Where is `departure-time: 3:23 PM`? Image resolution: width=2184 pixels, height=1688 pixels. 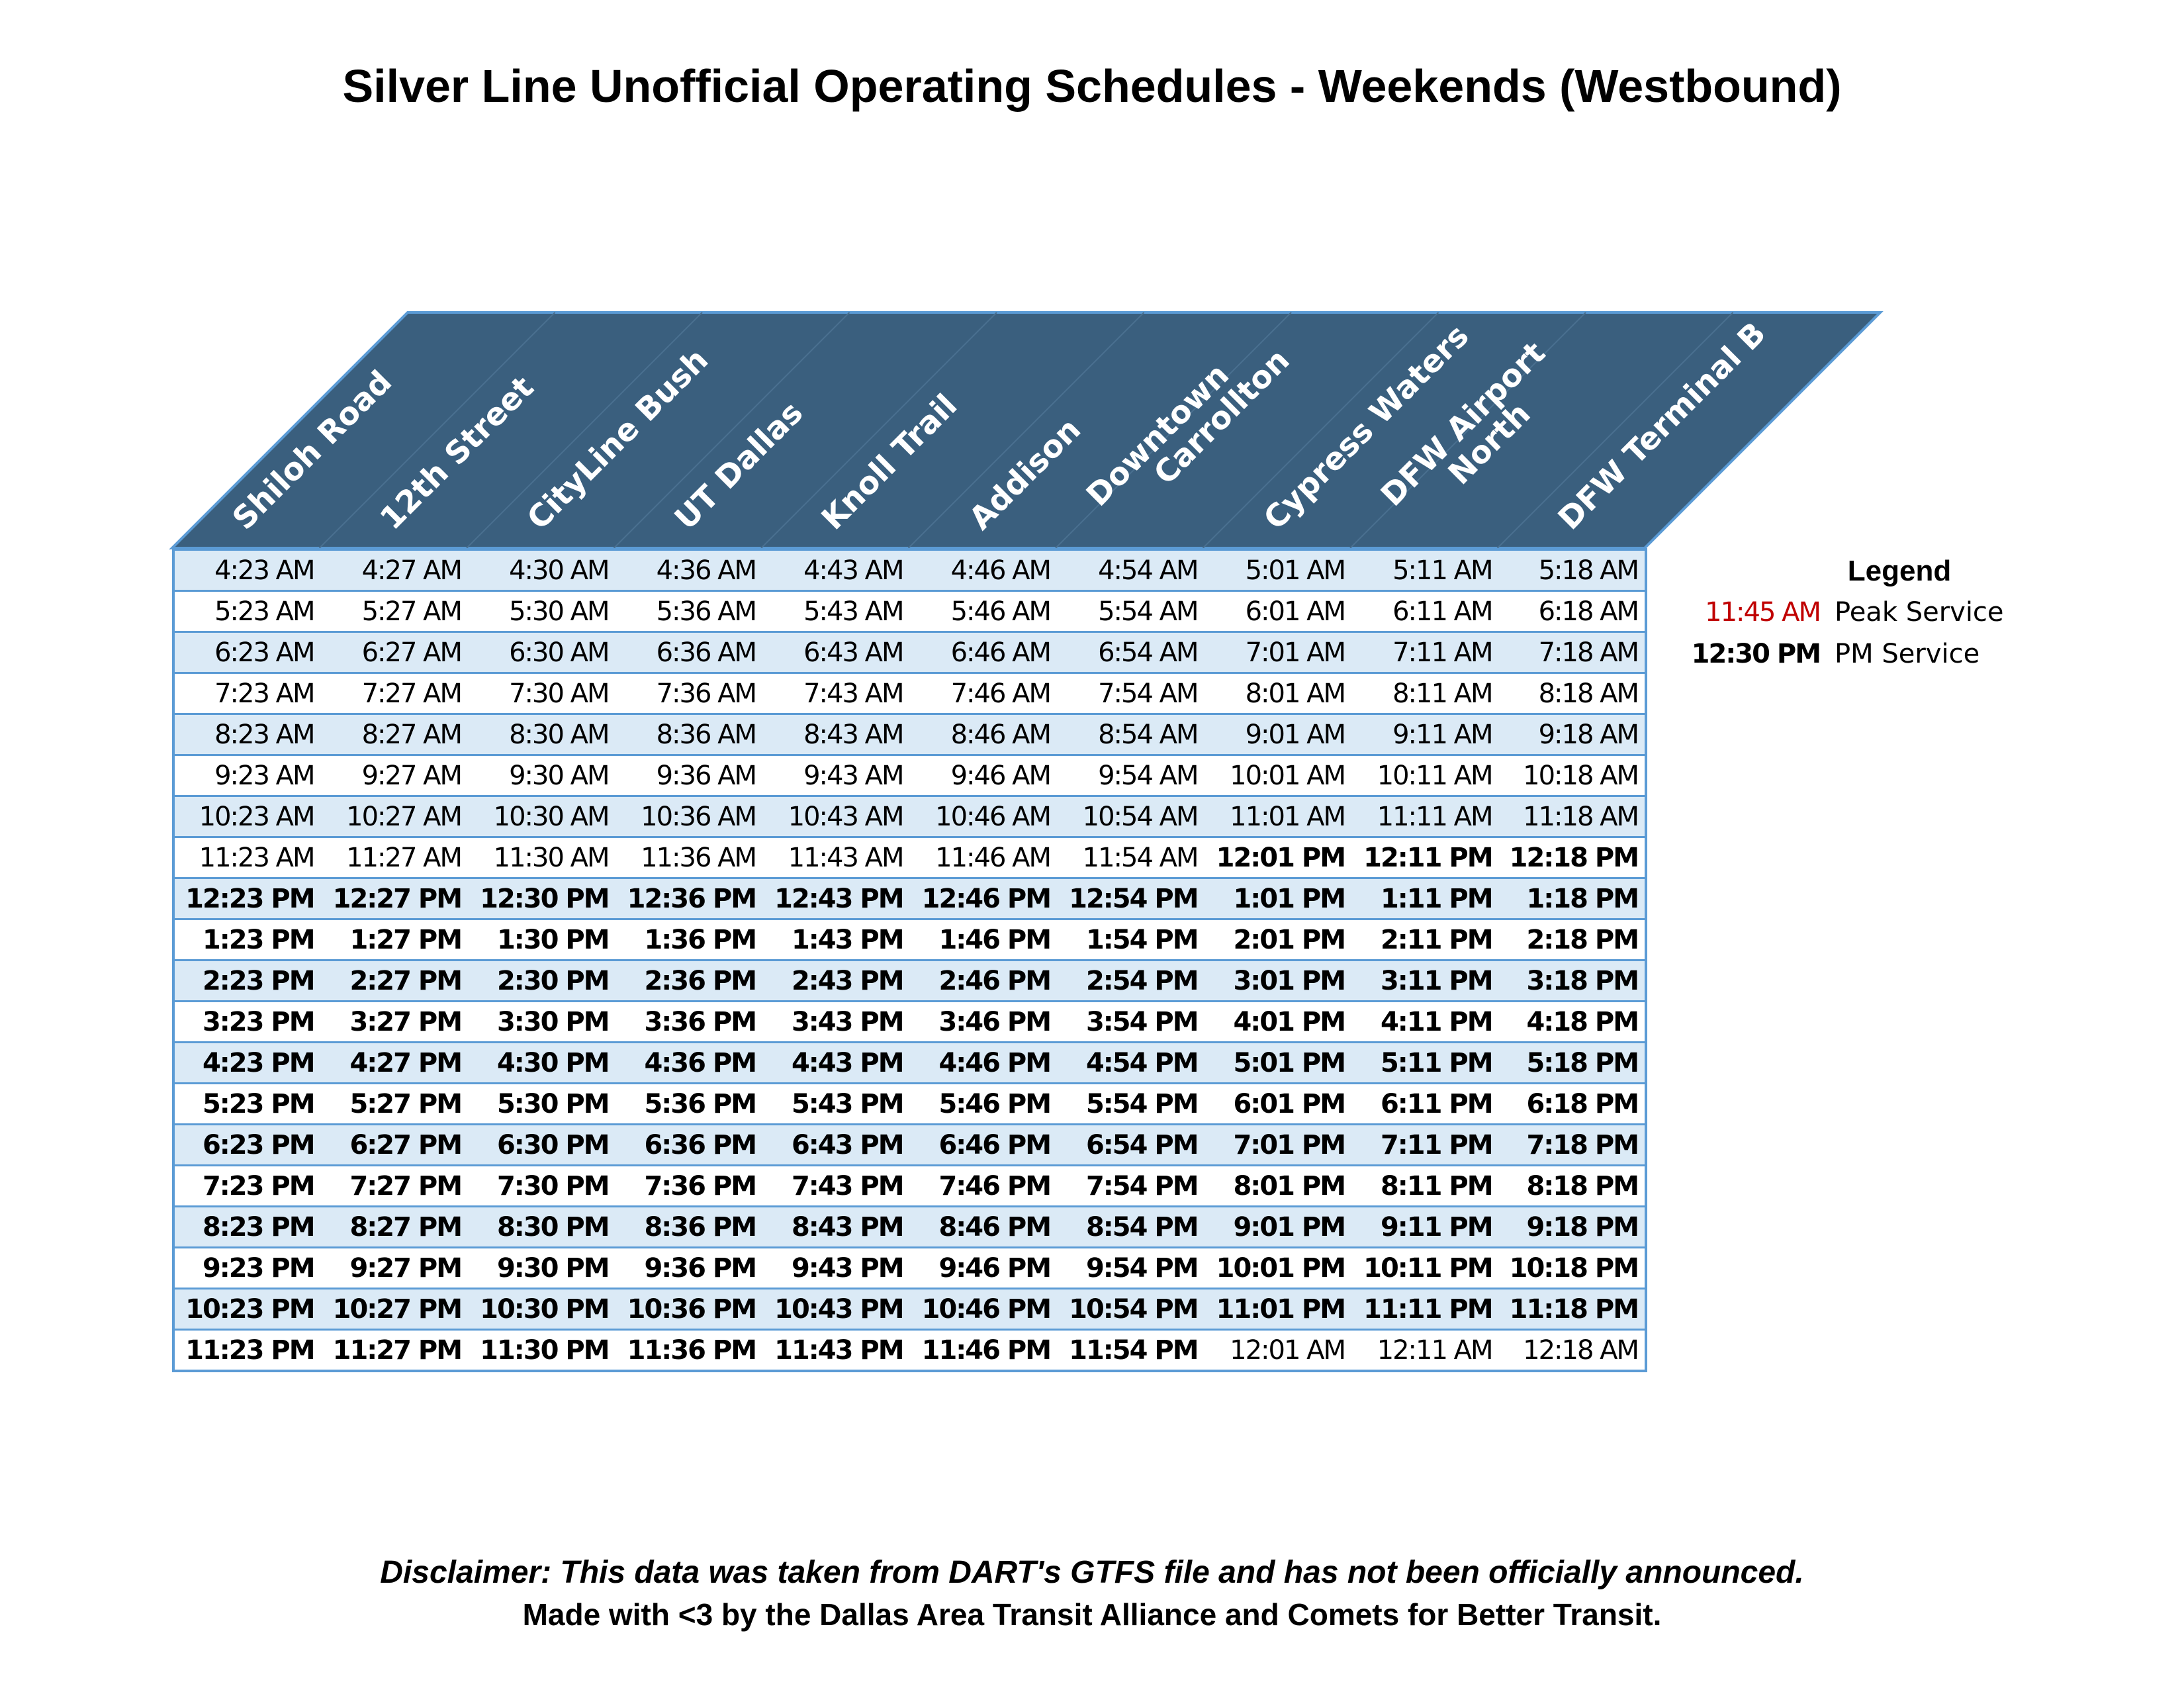 departure-time: 3:23 PM is located at coordinates (247, 1021).